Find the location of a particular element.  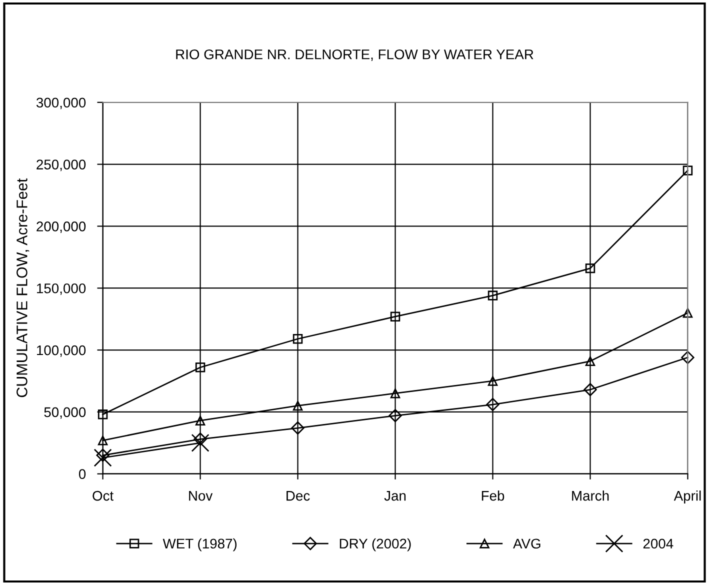

legend-label: WET (1987) is located at coordinates (199, 545).